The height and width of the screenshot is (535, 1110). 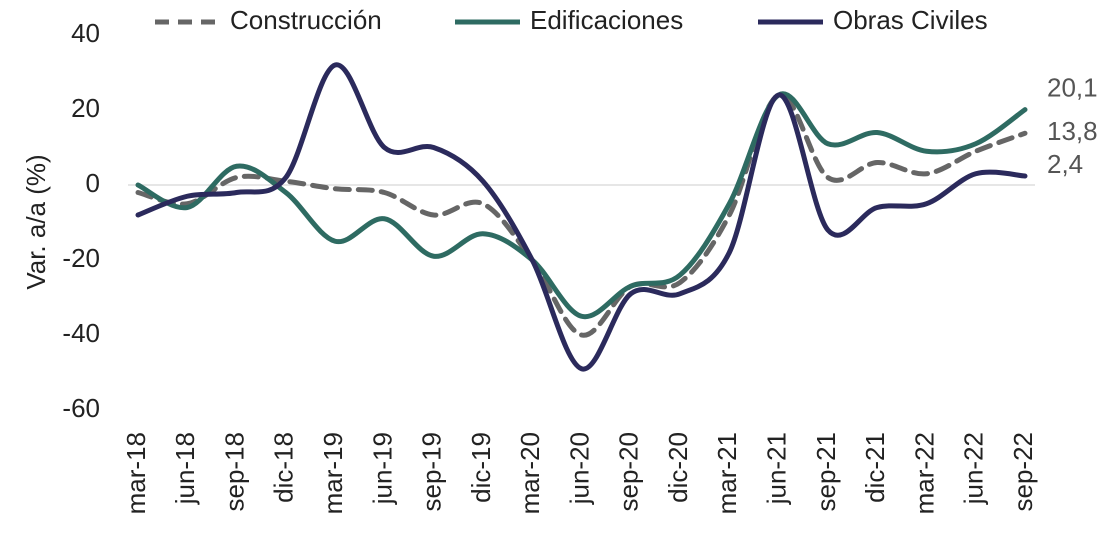 I want to click on x-tick-label: sep-21, so click(x=826, y=472).